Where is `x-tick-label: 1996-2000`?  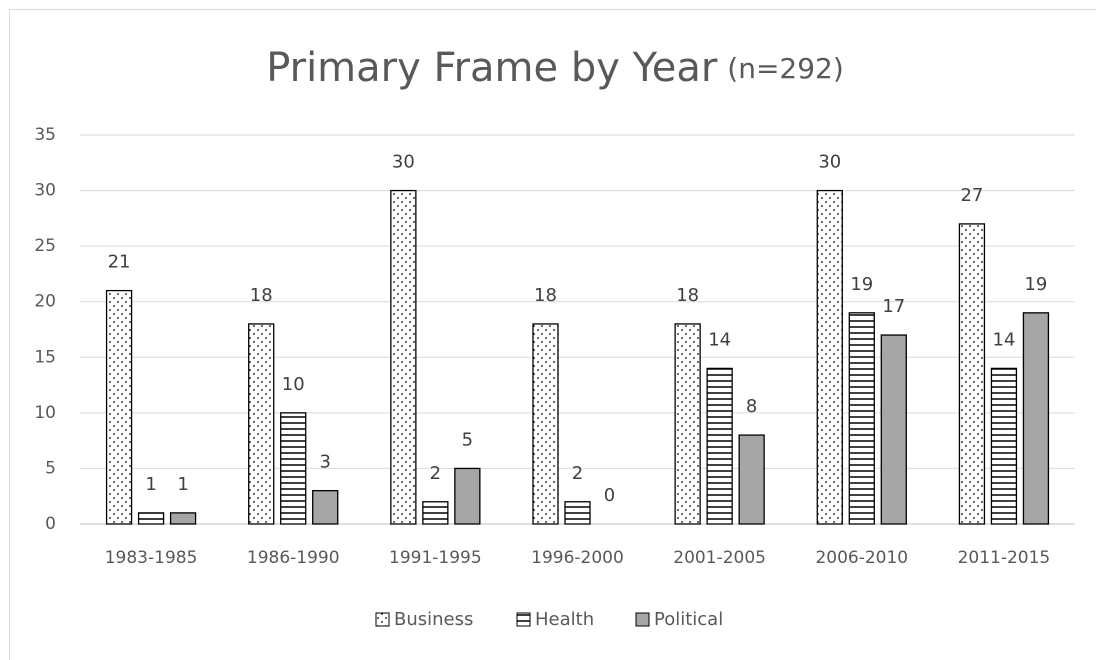
x-tick-label: 1996-2000 is located at coordinates (577, 558).